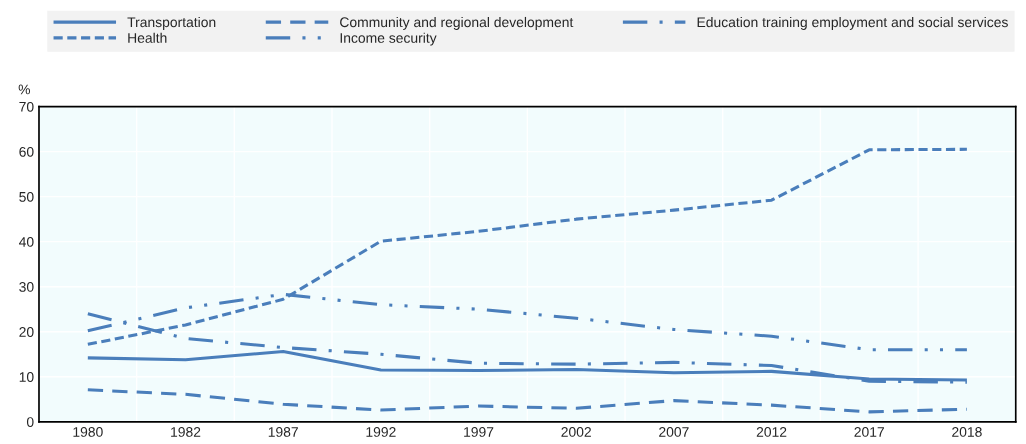 The width and height of the screenshot is (1026, 444). I want to click on legend-label: Transportation, so click(171, 23).